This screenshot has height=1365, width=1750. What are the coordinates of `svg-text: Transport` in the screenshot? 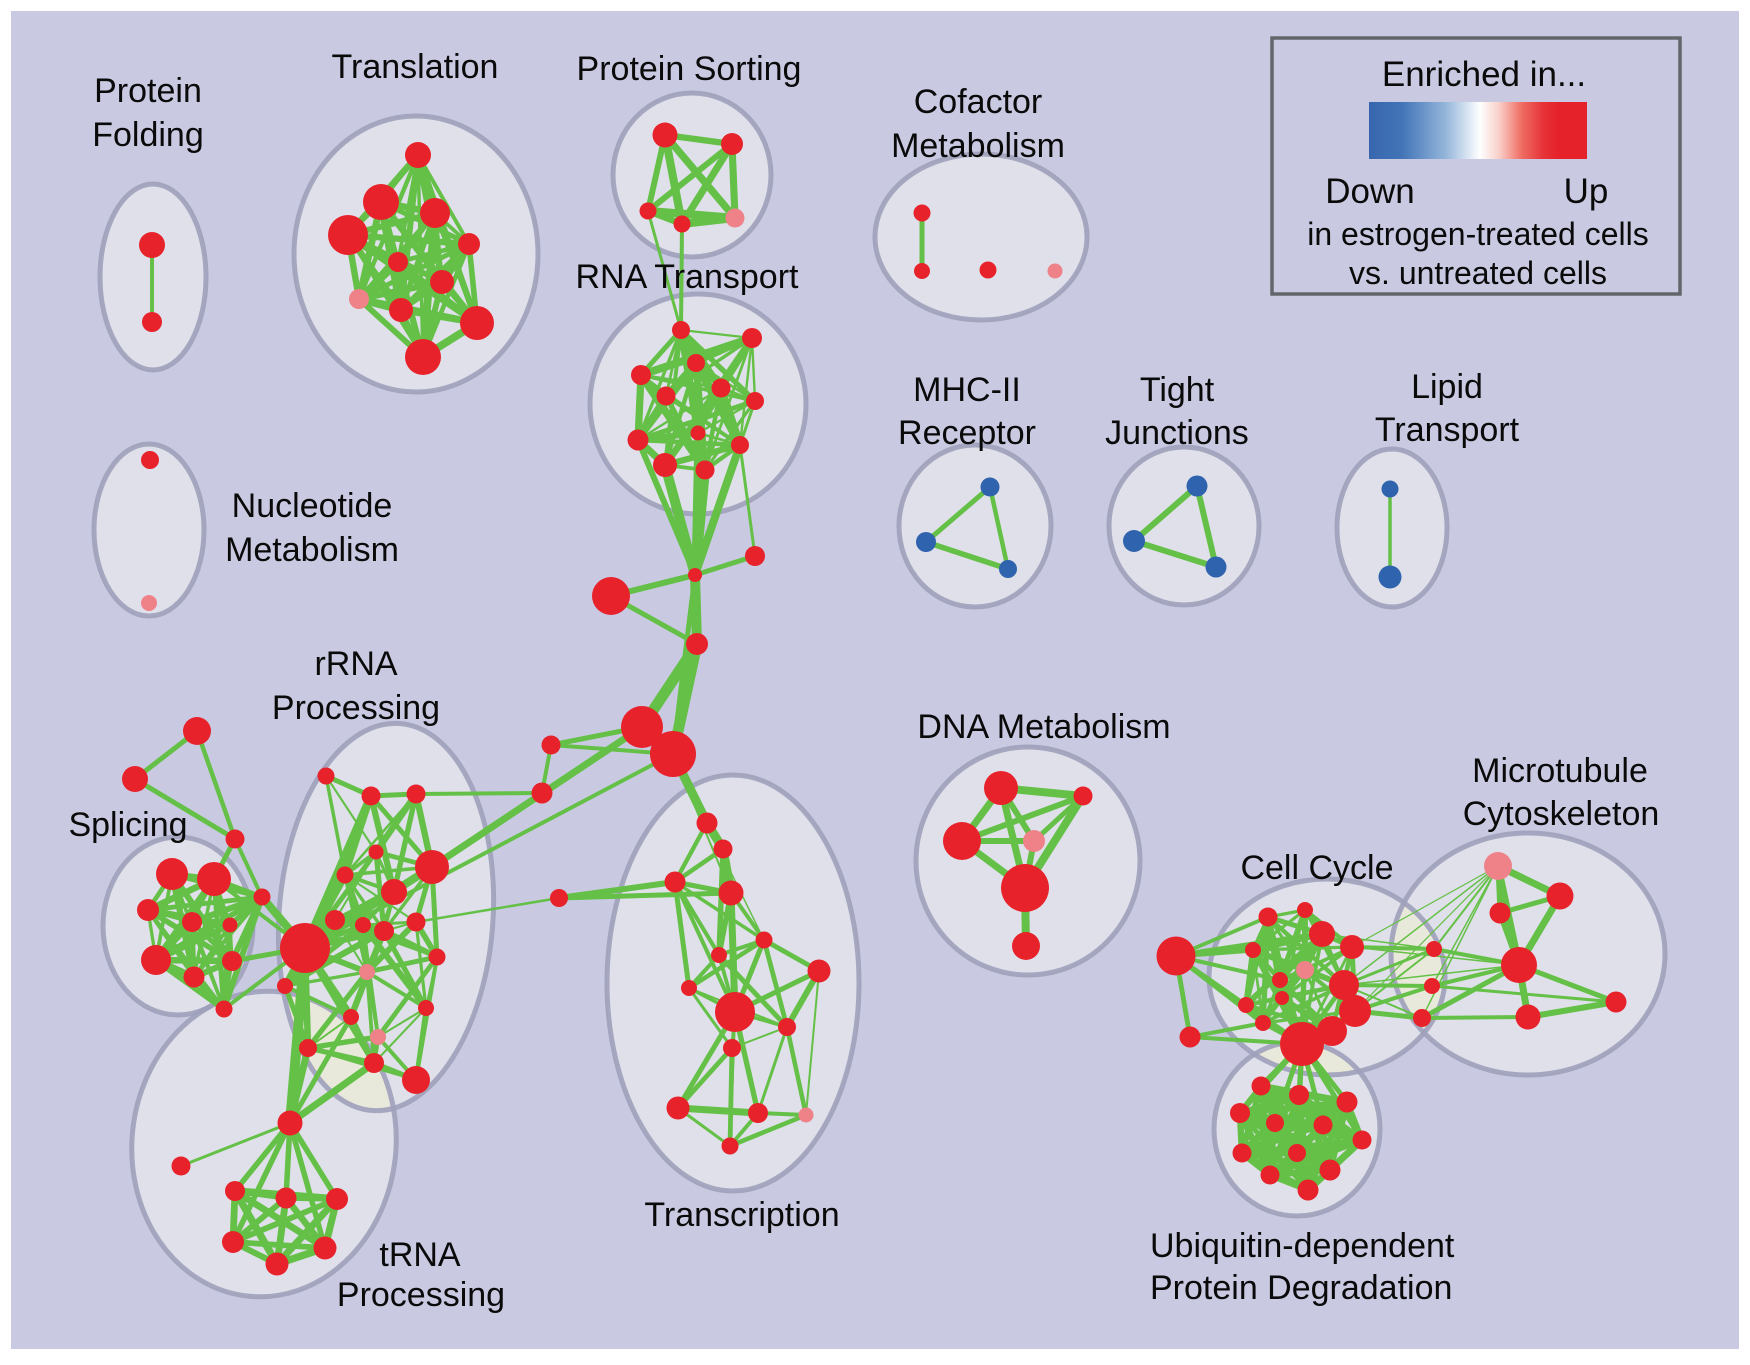 It's located at (1447, 430).